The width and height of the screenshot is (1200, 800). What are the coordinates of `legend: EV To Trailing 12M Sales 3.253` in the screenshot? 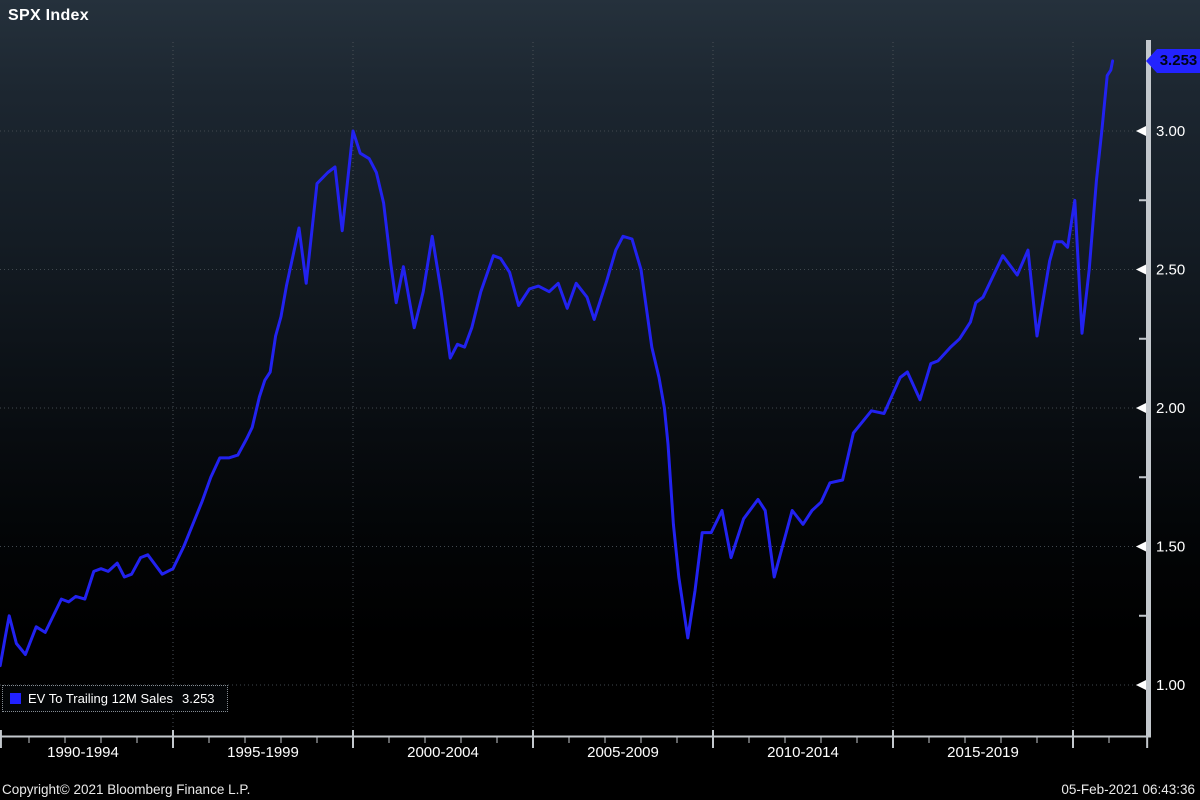 It's located at (115, 698).